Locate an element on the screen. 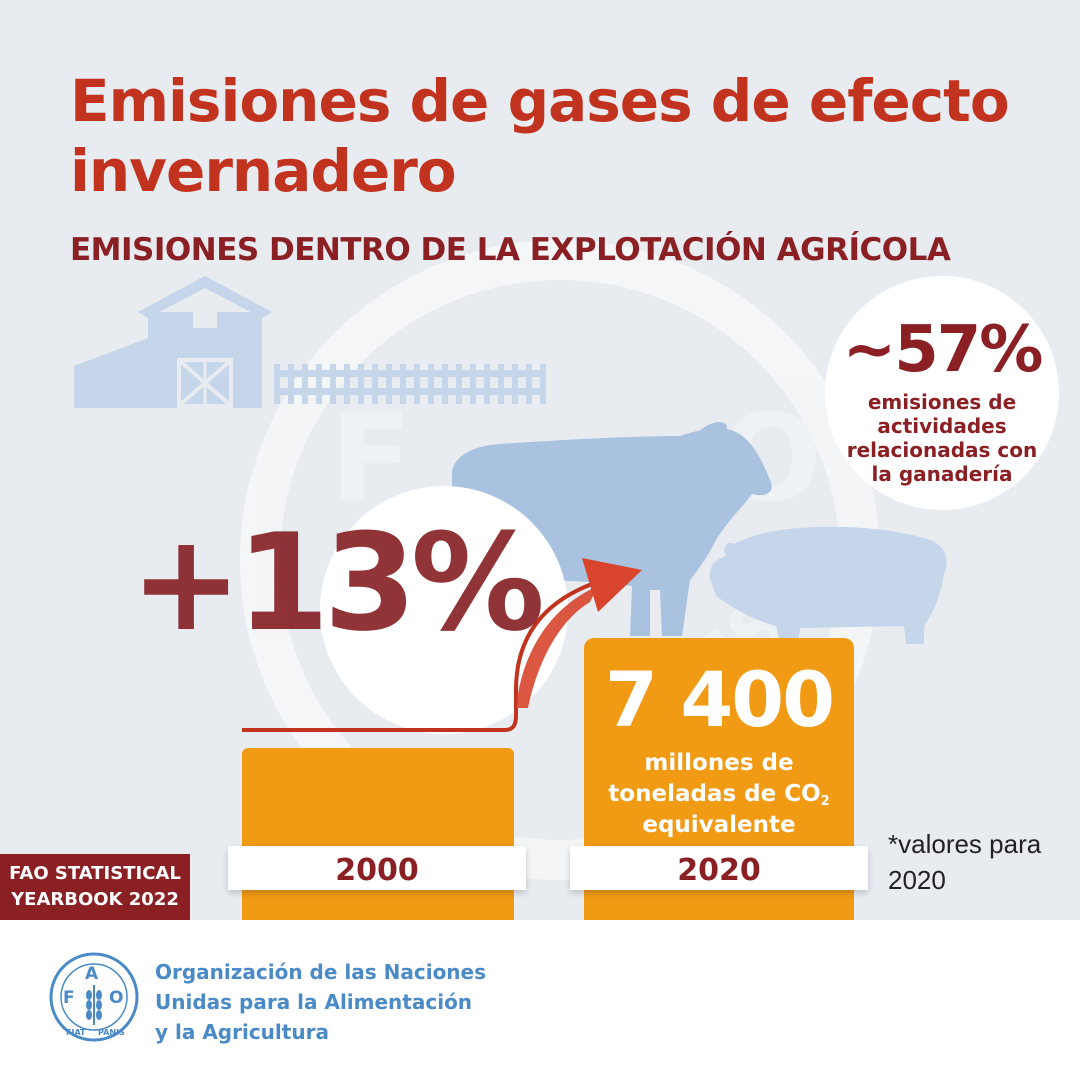  year-label-2000: 2000 is located at coordinates (377, 868).